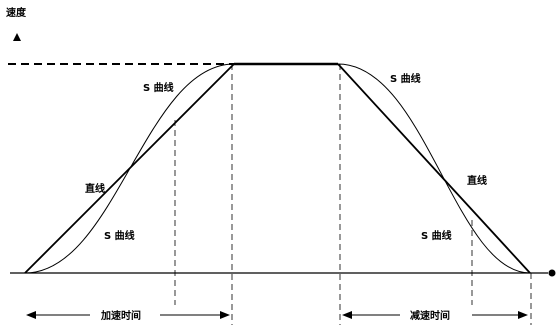 Image resolution: width=559 pixels, height=335 pixels. What do you see at coordinates (95, 188) in the screenshot?
I see `label-straight-accel: 直线` at bounding box center [95, 188].